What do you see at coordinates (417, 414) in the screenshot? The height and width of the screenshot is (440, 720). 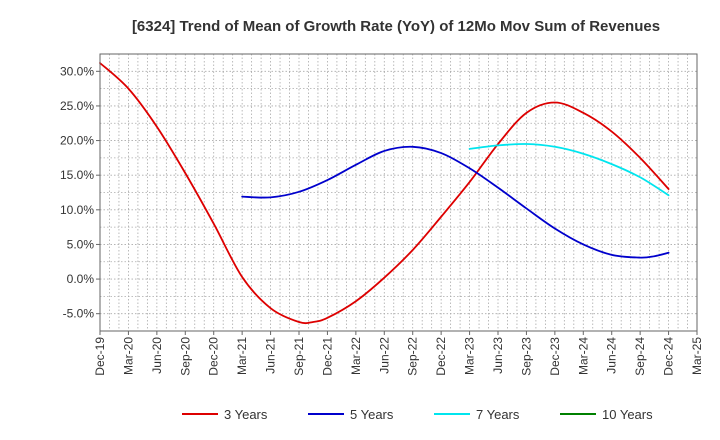 I see `legend: 3 Years 5 Years 7 Years 10 Years` at bounding box center [417, 414].